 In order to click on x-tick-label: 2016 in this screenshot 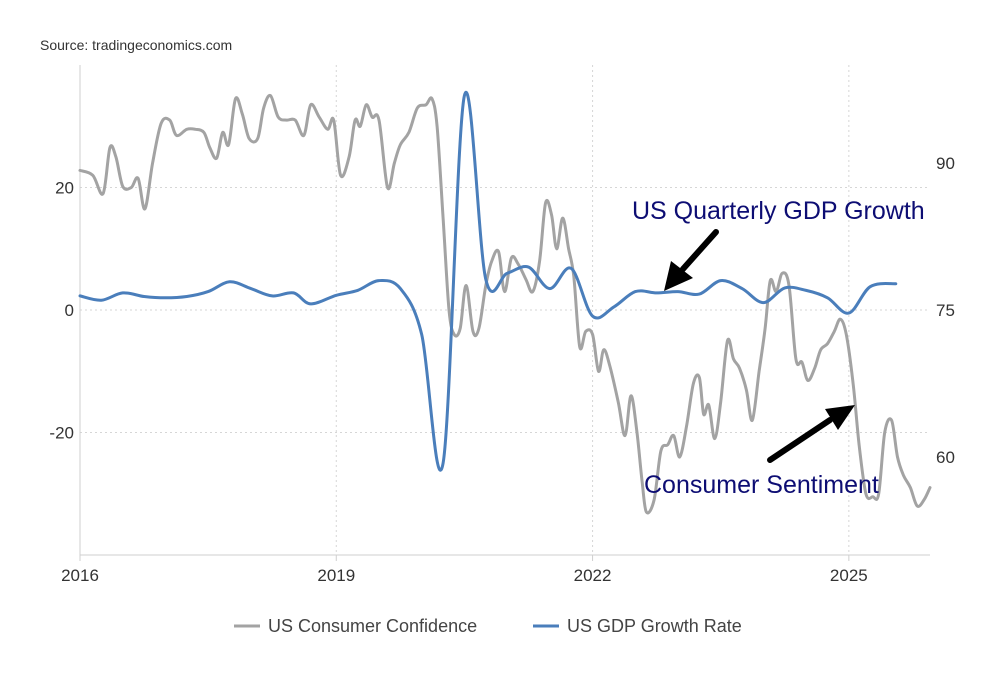, I will do `click(80, 575)`.